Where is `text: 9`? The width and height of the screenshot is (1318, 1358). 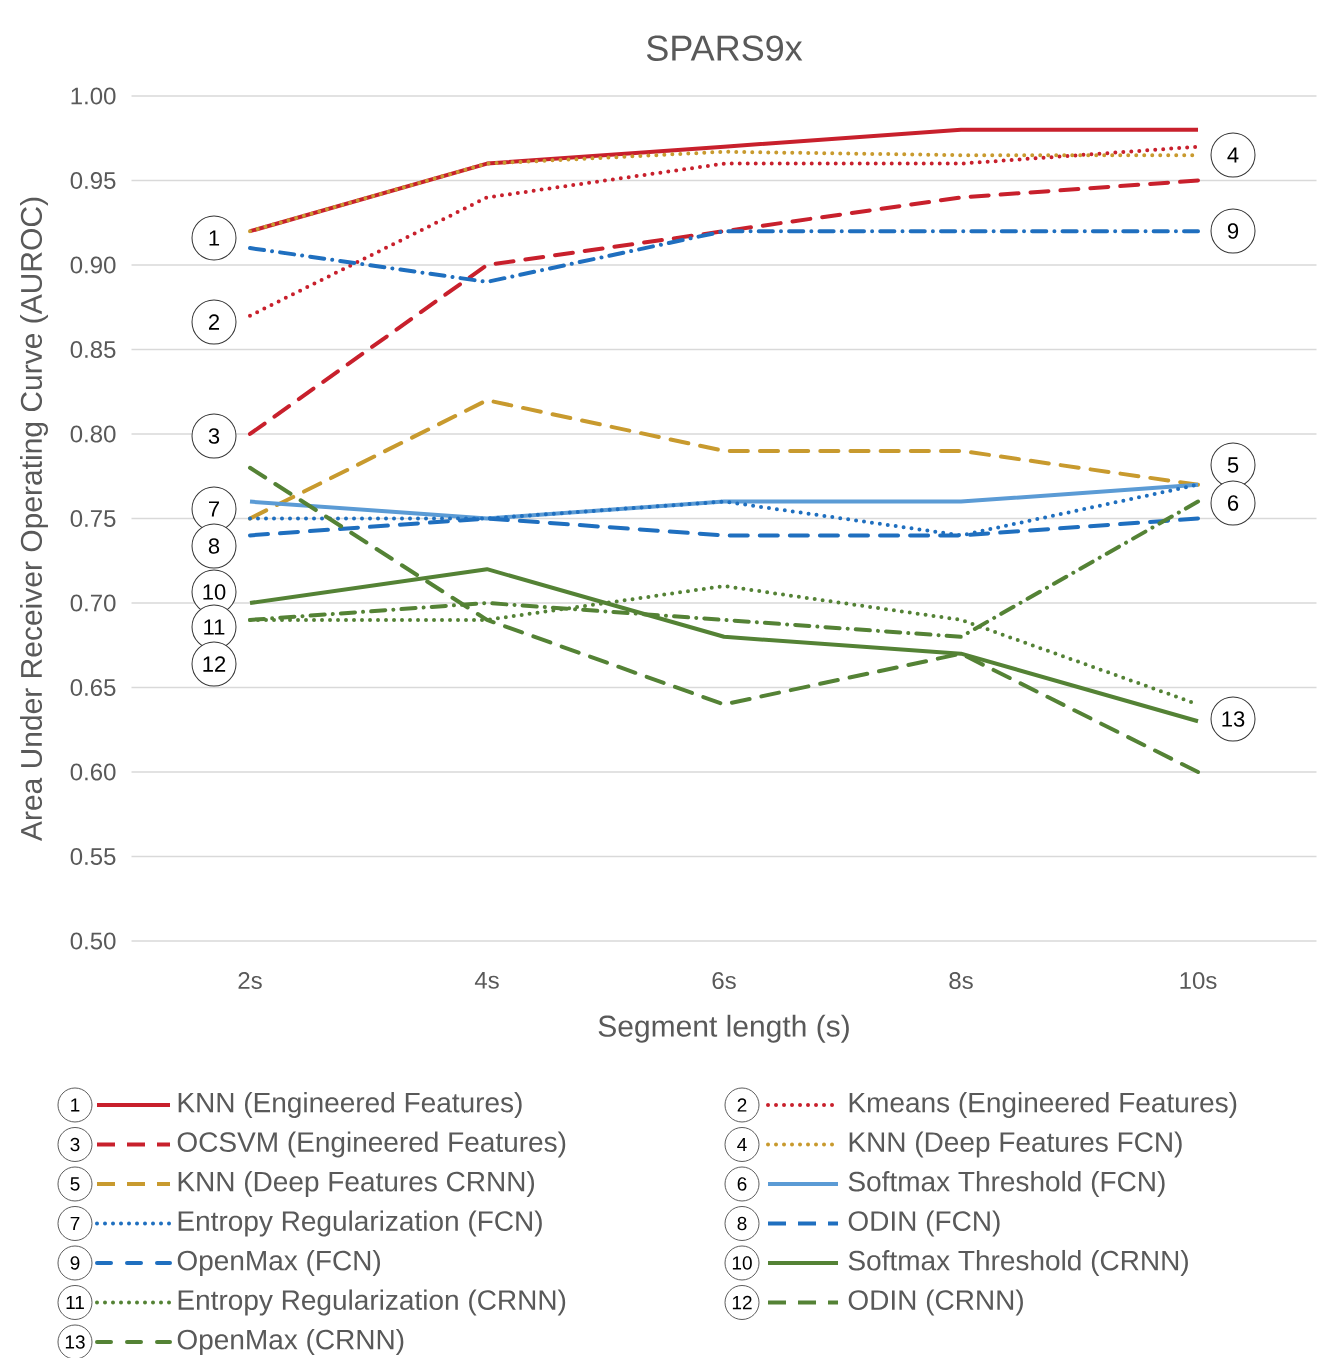
text: 9 is located at coordinates (75, 1263).